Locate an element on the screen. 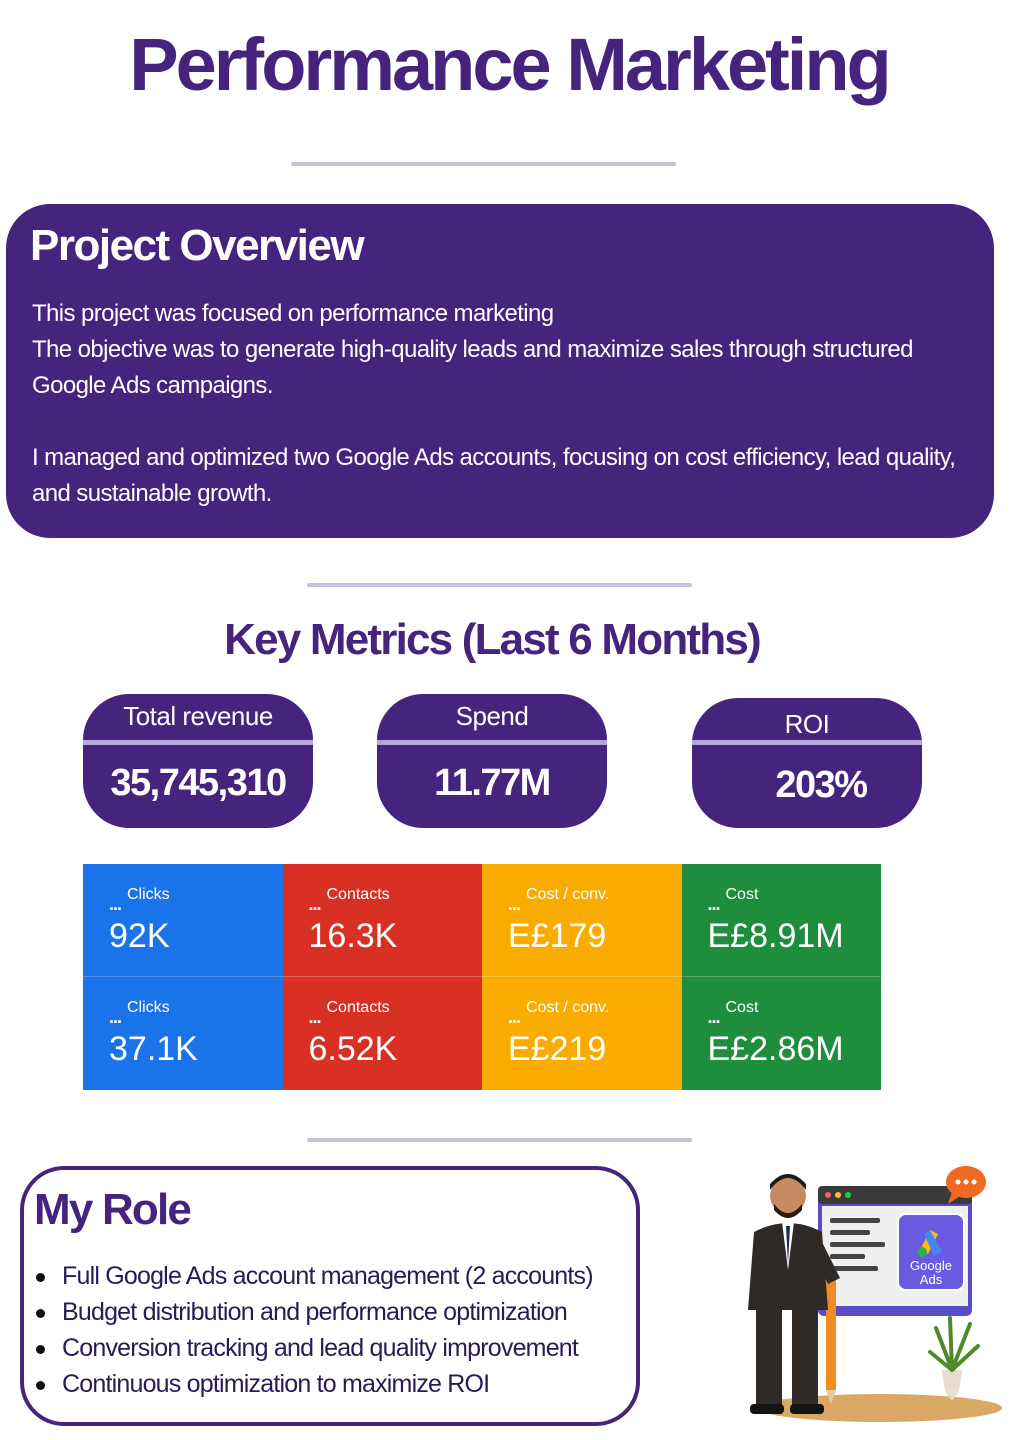 The width and height of the screenshot is (1018, 1440). google-ads-logo-line2: Ads is located at coordinates (931, 1279).